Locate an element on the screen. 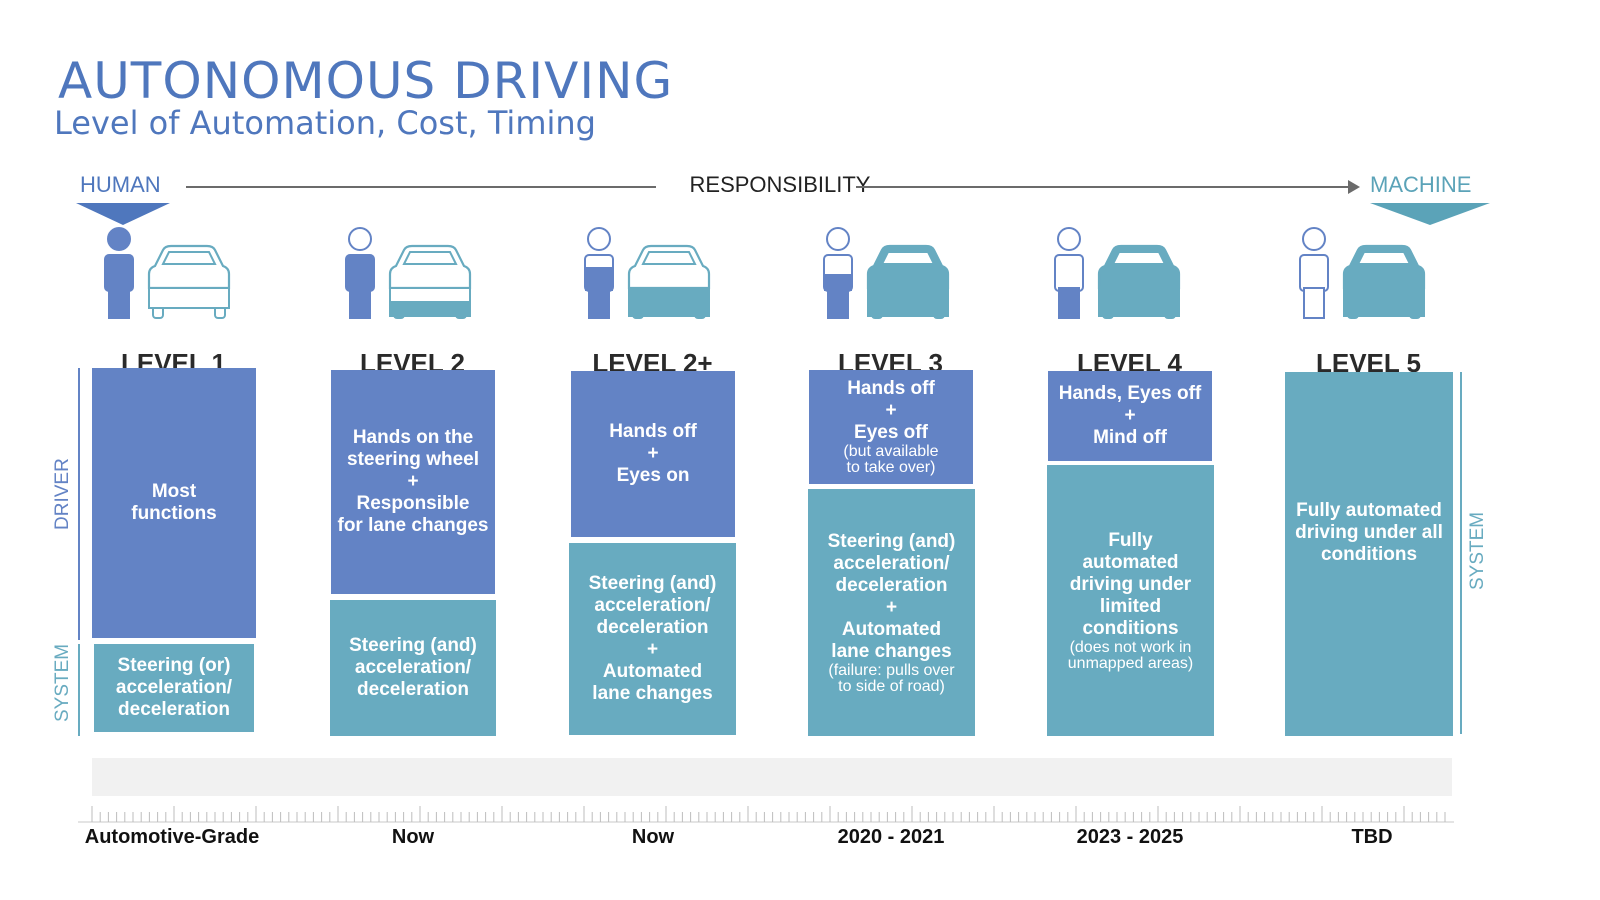 The height and width of the screenshot is (900, 1600). level-2-plus-system-line: Steering (and) is located at coordinates (652, 583).